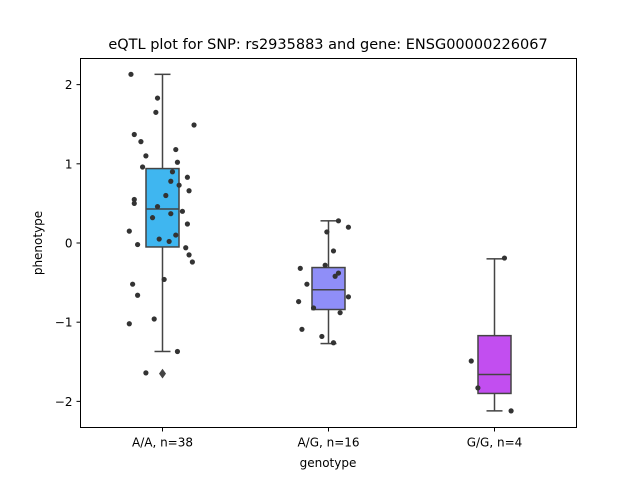 The height and width of the screenshot is (480, 640). Describe the element at coordinates (64, 323) in the screenshot. I see `y-tick-label: −1` at that location.